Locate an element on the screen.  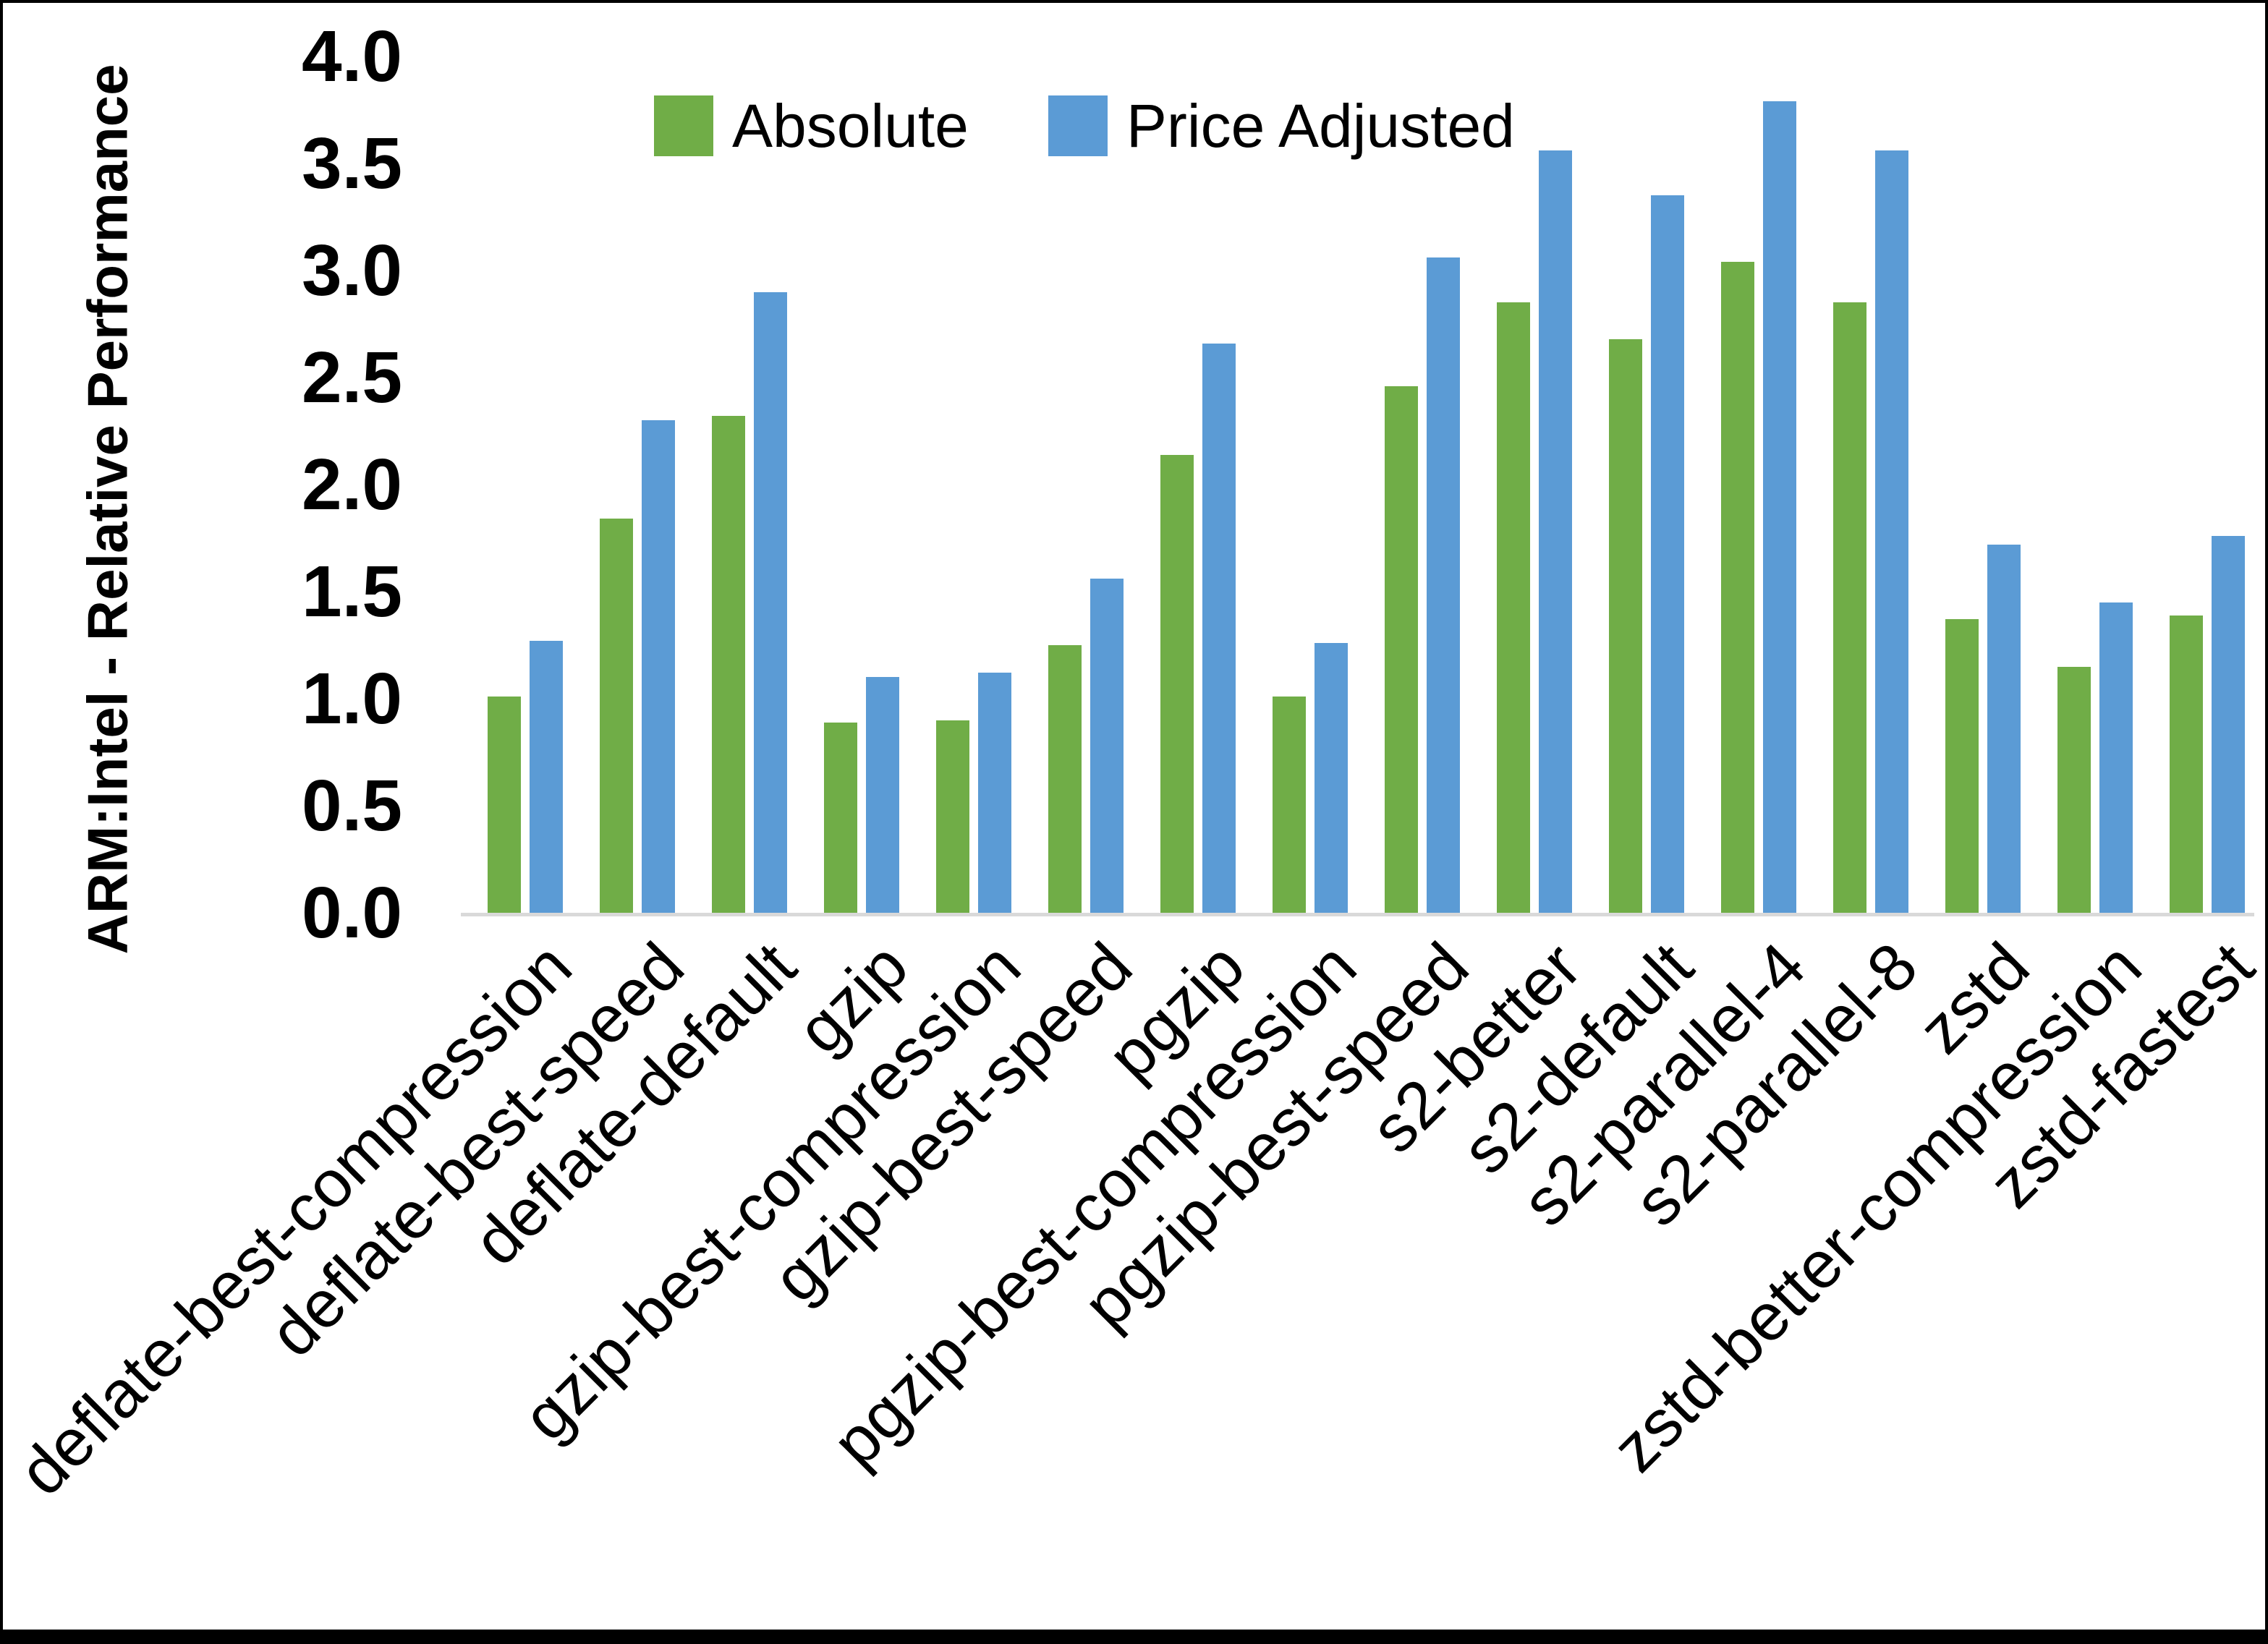
legend-item: Absolute is located at coordinates (811, 125).